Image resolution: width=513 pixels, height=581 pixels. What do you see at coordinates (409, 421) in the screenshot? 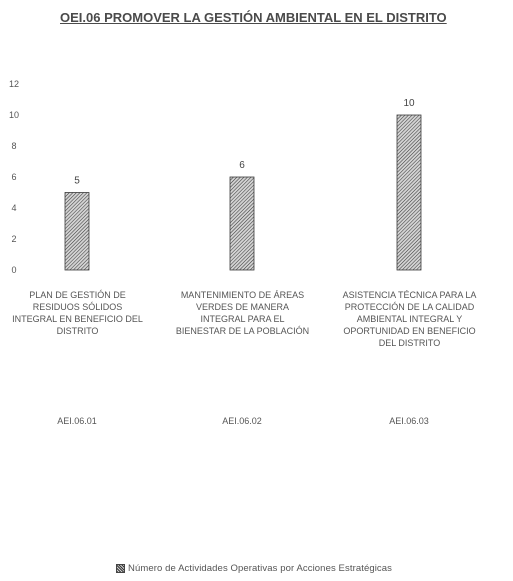
I see `category-code-label: AEI.06.03` at bounding box center [409, 421].